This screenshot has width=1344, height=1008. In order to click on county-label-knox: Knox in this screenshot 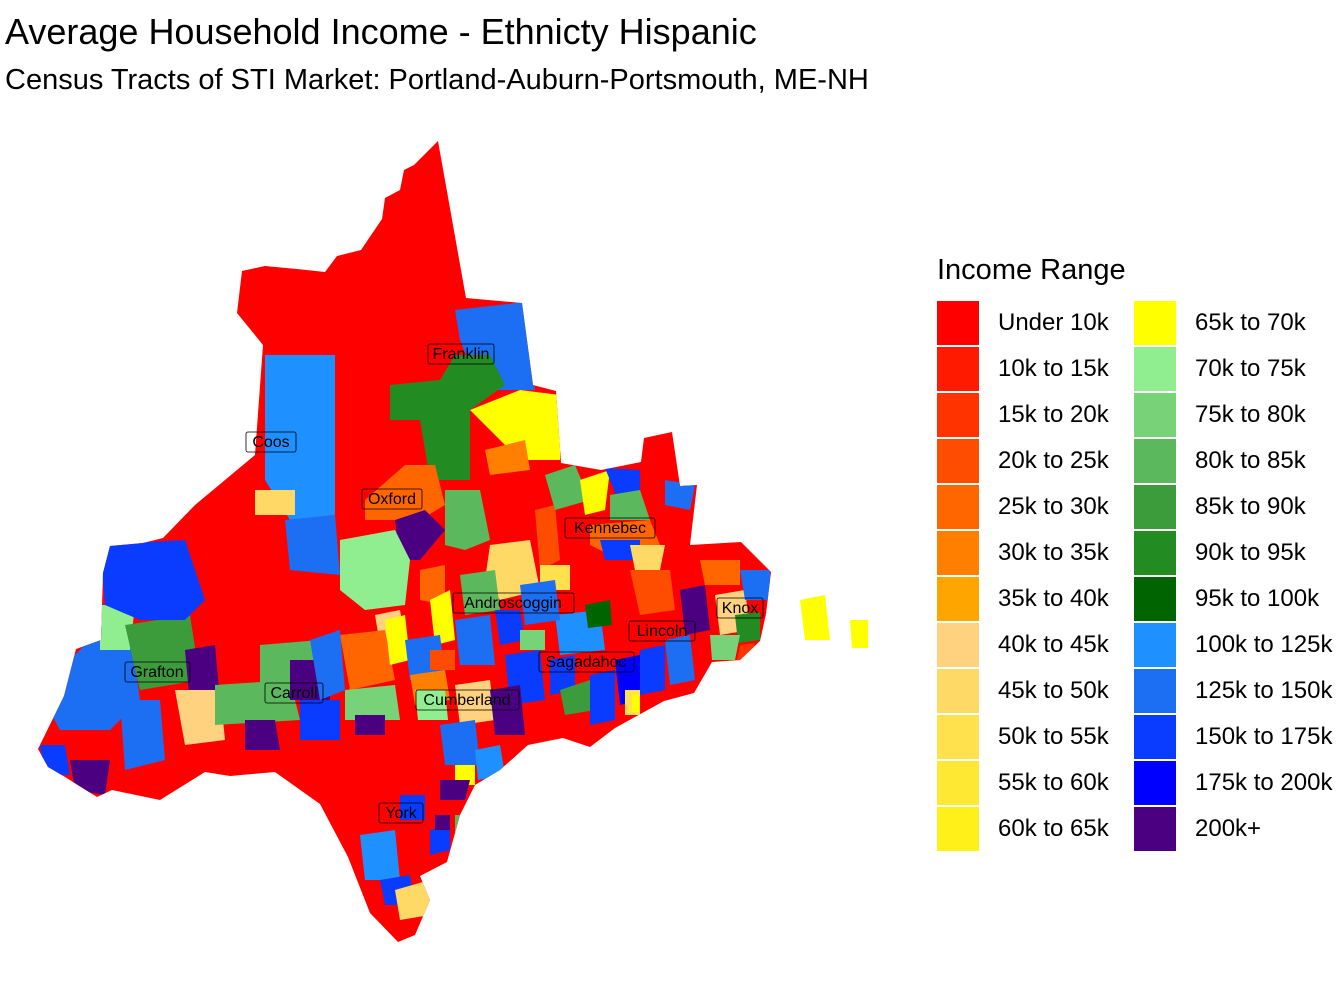, I will do `click(740, 608)`.